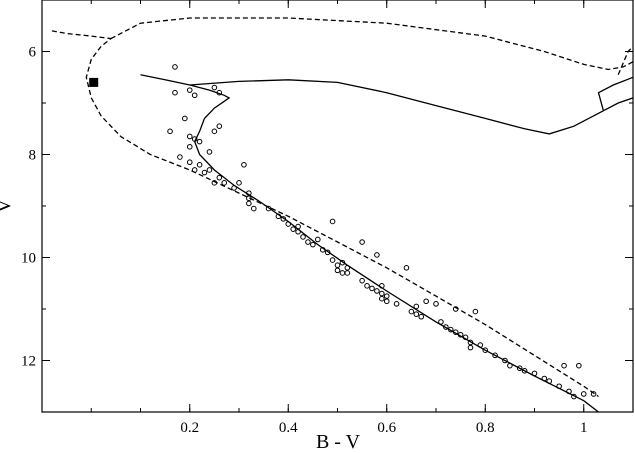 The width and height of the screenshot is (635, 453). What do you see at coordinates (7, 205) in the screenshot?
I see `y-axis-title: V` at bounding box center [7, 205].